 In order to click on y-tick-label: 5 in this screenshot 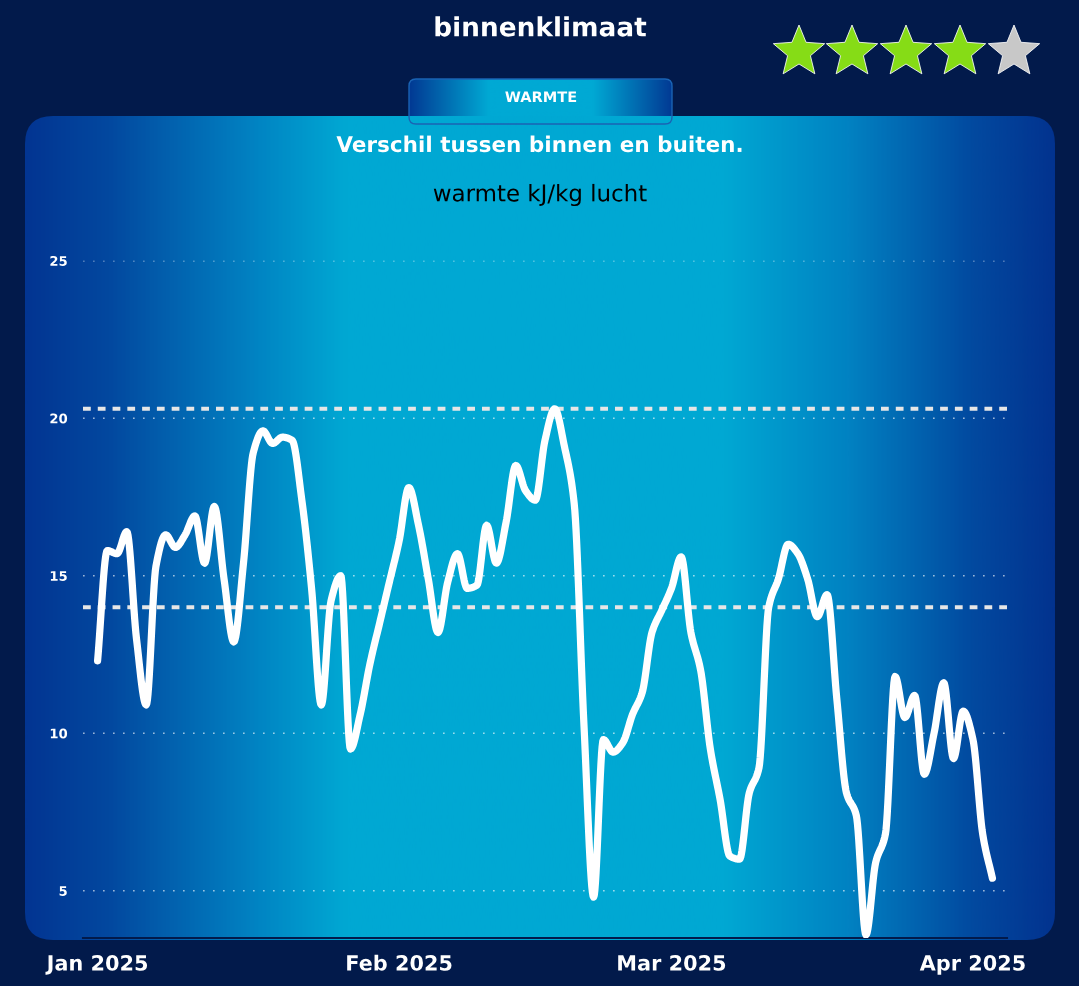, I will do `click(63, 891)`.